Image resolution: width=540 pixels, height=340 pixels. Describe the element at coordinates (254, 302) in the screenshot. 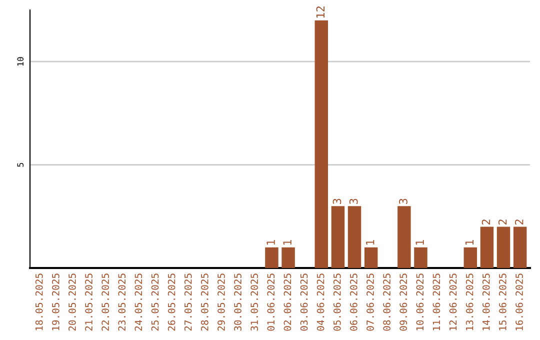

I see `x-tick-label: 31.05.2025` at that location.